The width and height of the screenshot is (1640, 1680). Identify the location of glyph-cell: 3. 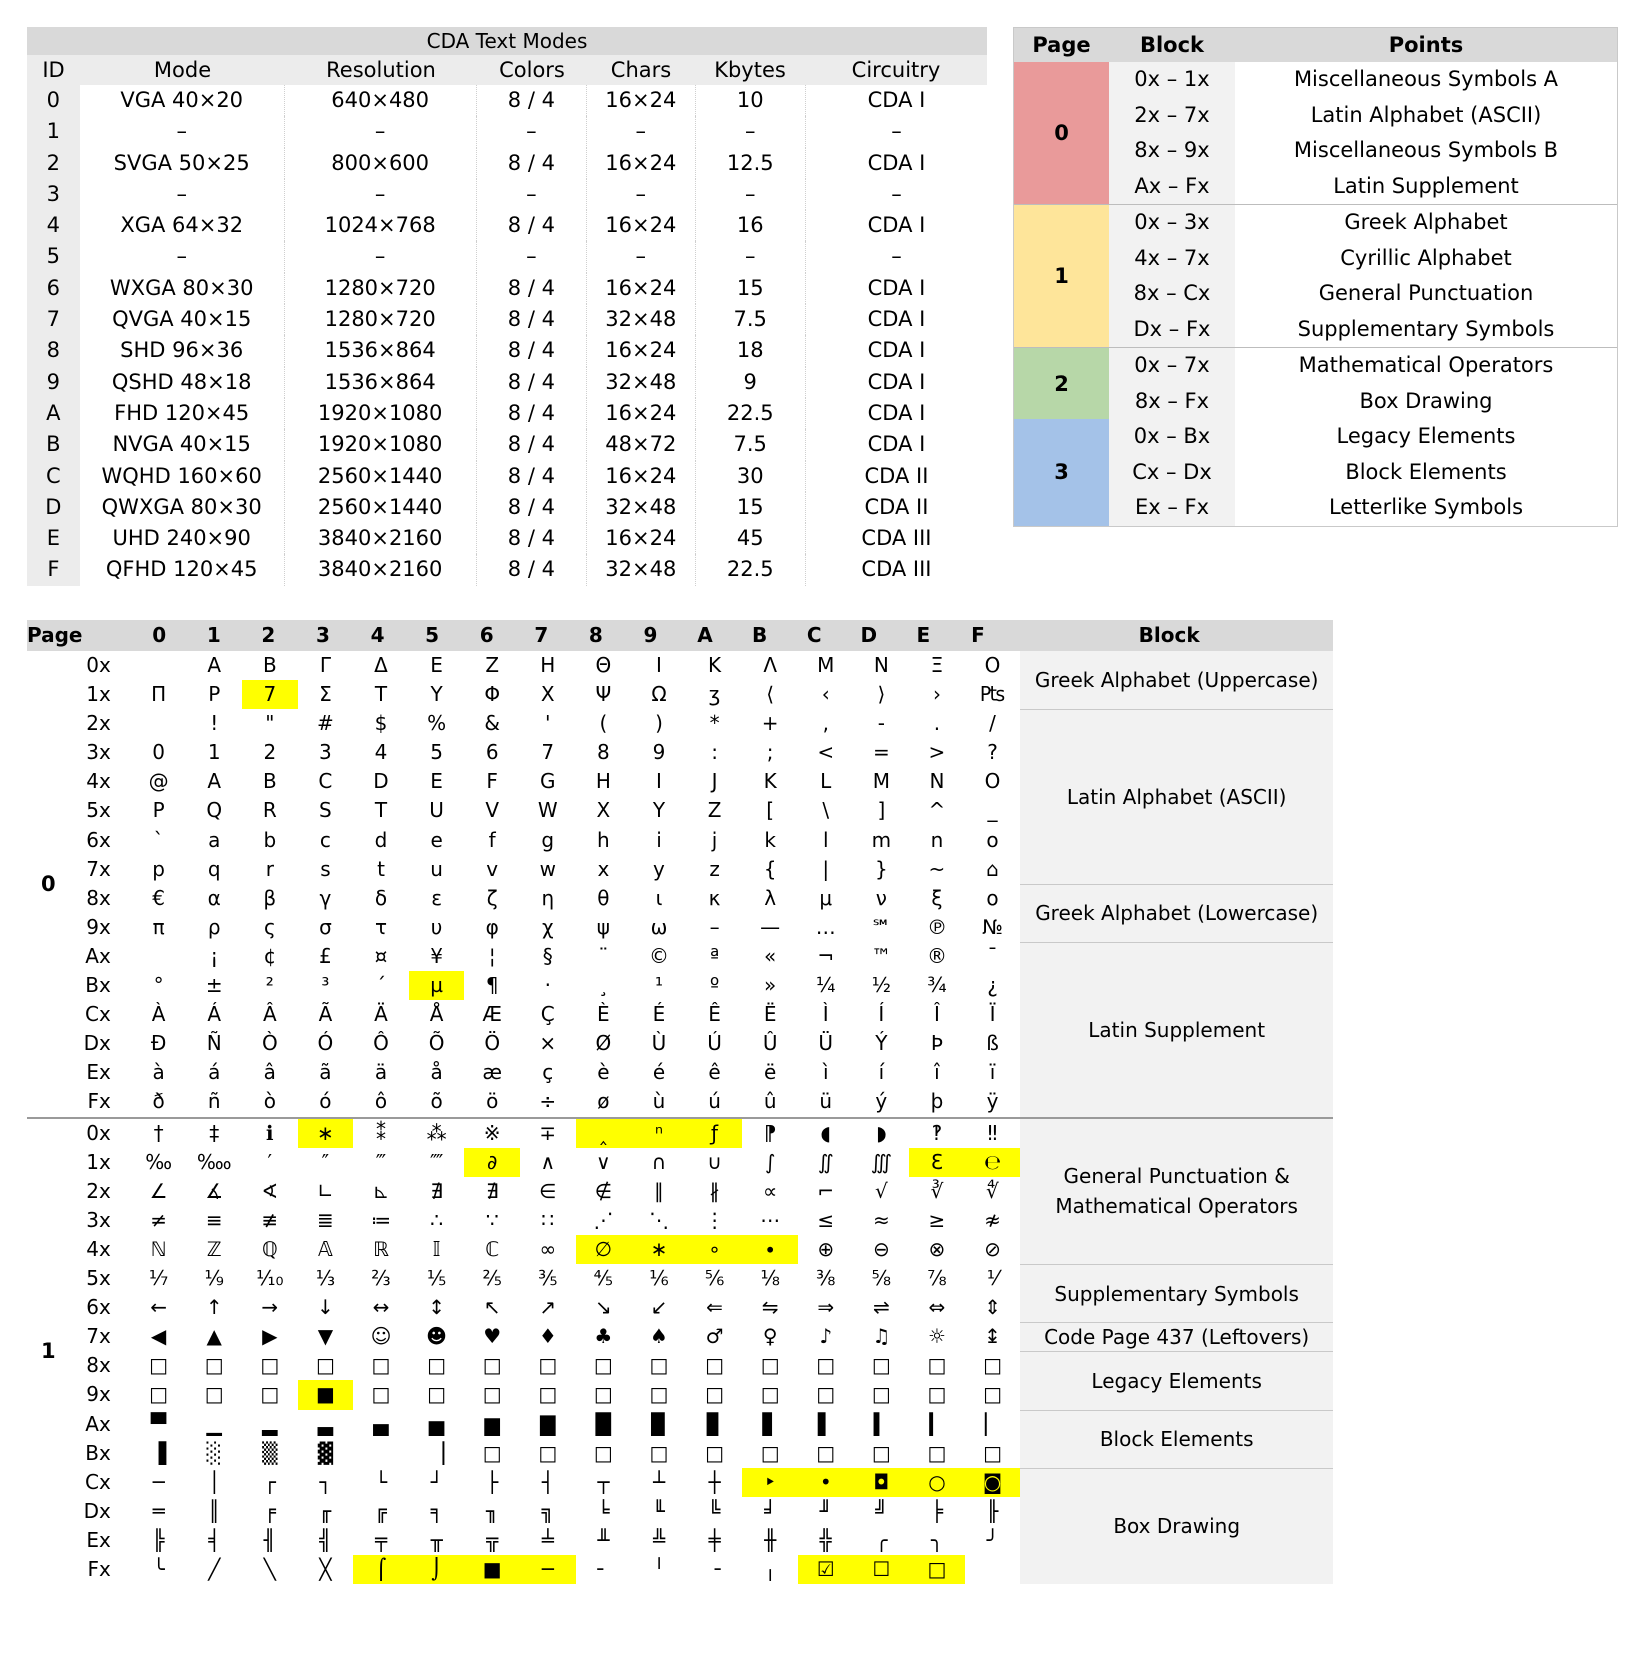
(325, 752).